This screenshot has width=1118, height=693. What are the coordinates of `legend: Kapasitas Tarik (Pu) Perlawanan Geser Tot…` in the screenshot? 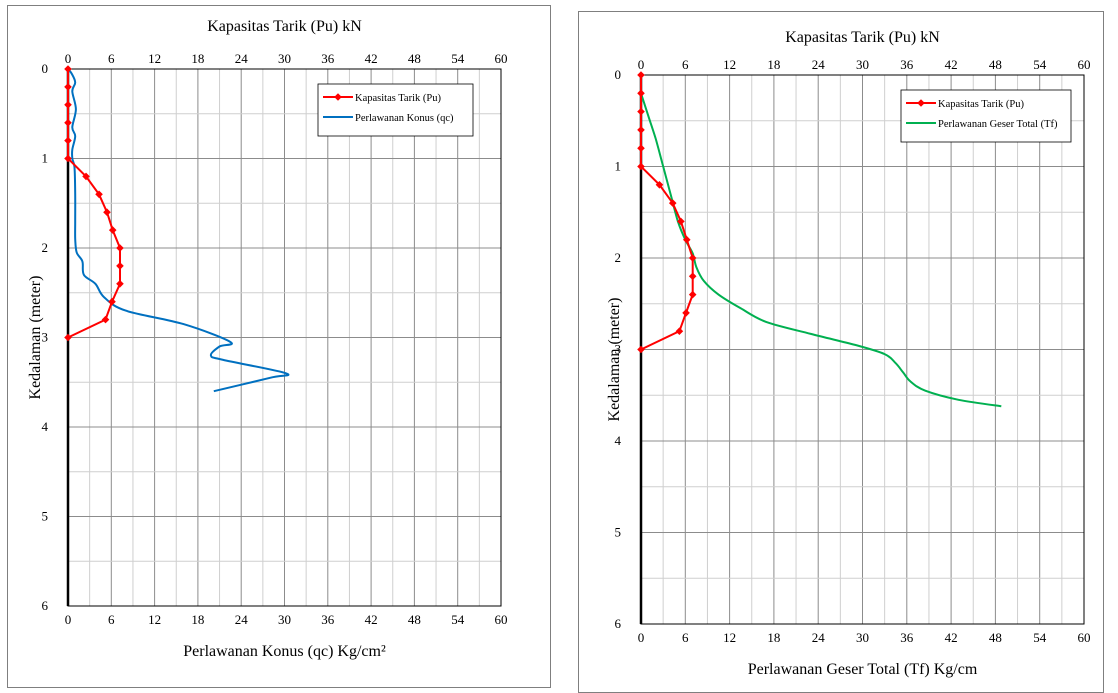 It's located at (986, 116).